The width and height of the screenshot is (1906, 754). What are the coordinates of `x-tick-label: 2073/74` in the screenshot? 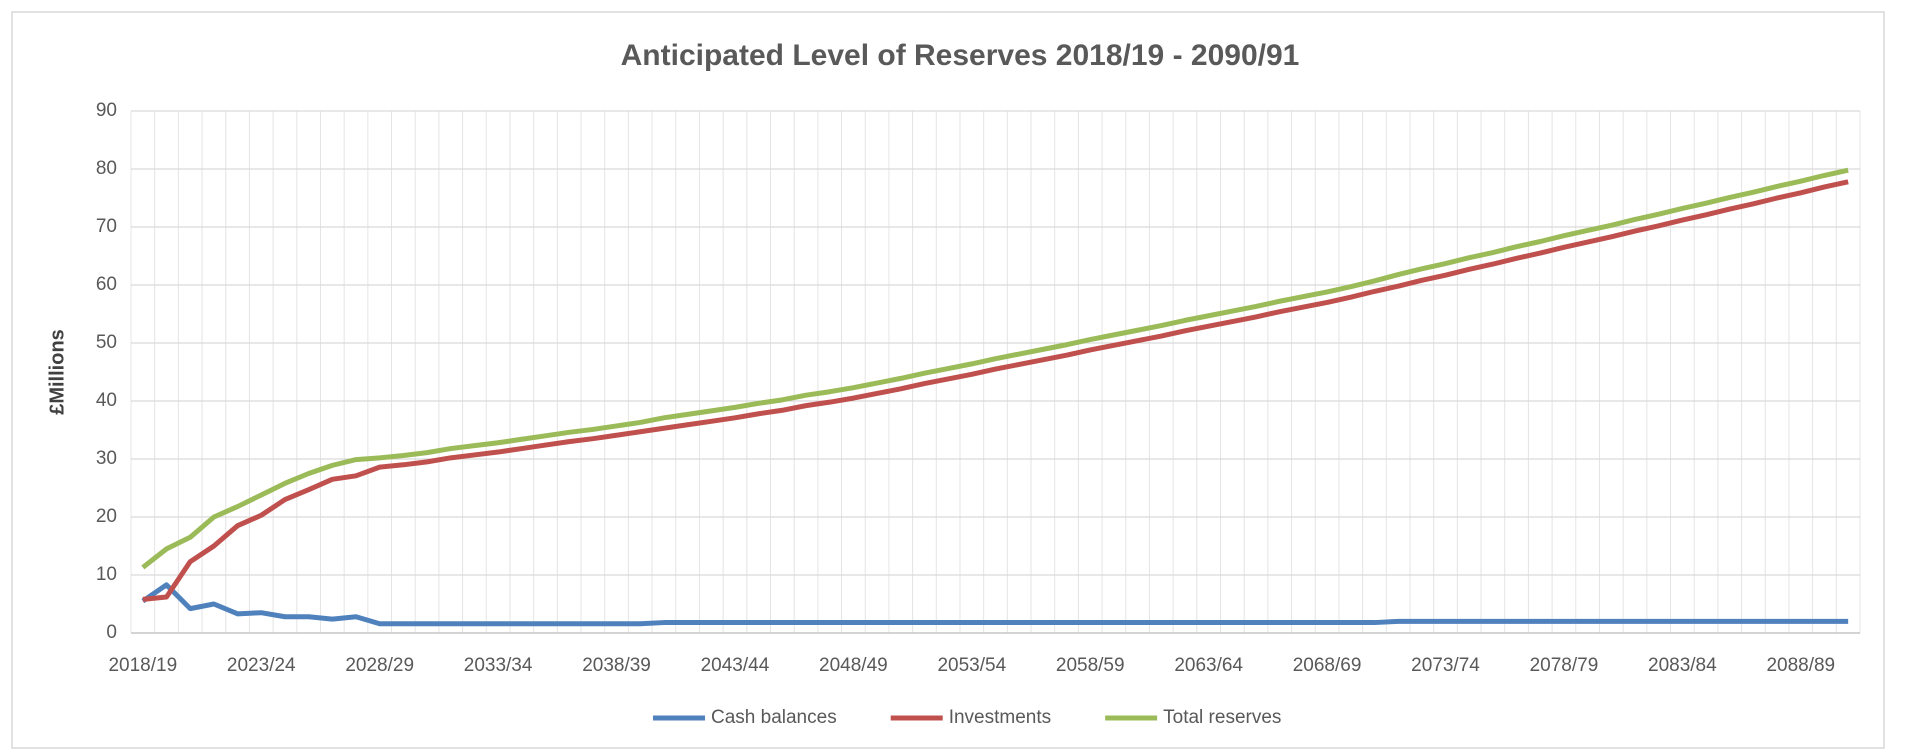 It's located at (1445, 665).